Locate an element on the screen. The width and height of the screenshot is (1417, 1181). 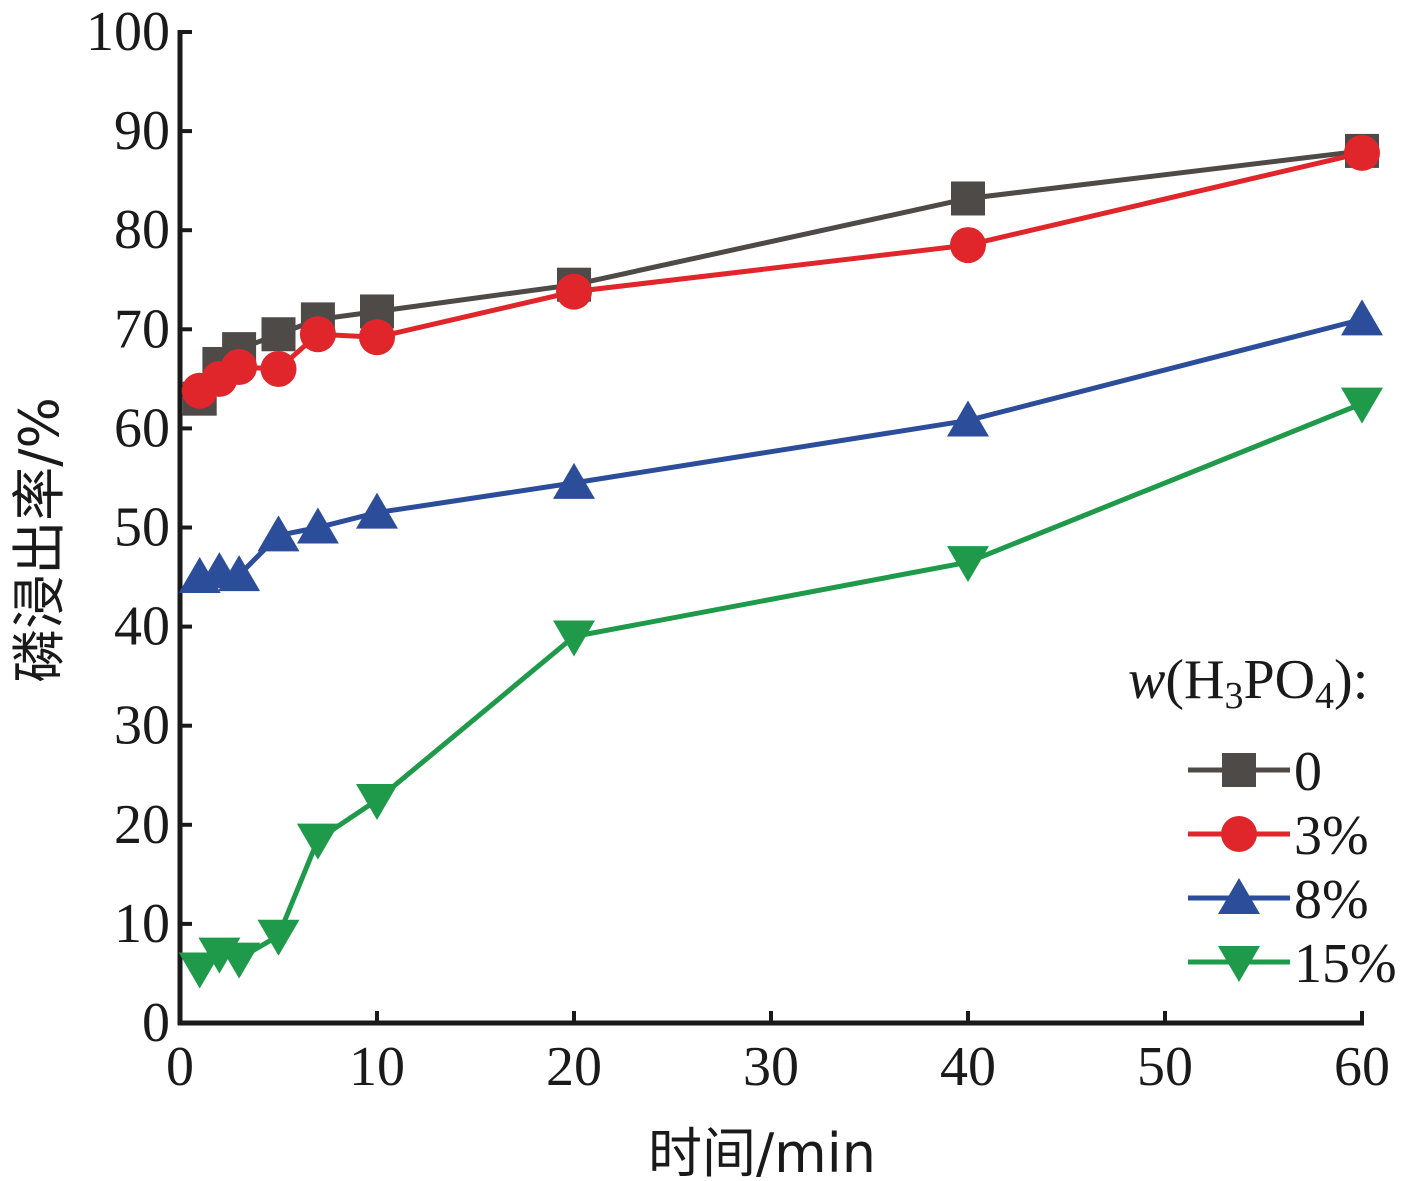
y-tick-label: 0 is located at coordinates (156, 1023).